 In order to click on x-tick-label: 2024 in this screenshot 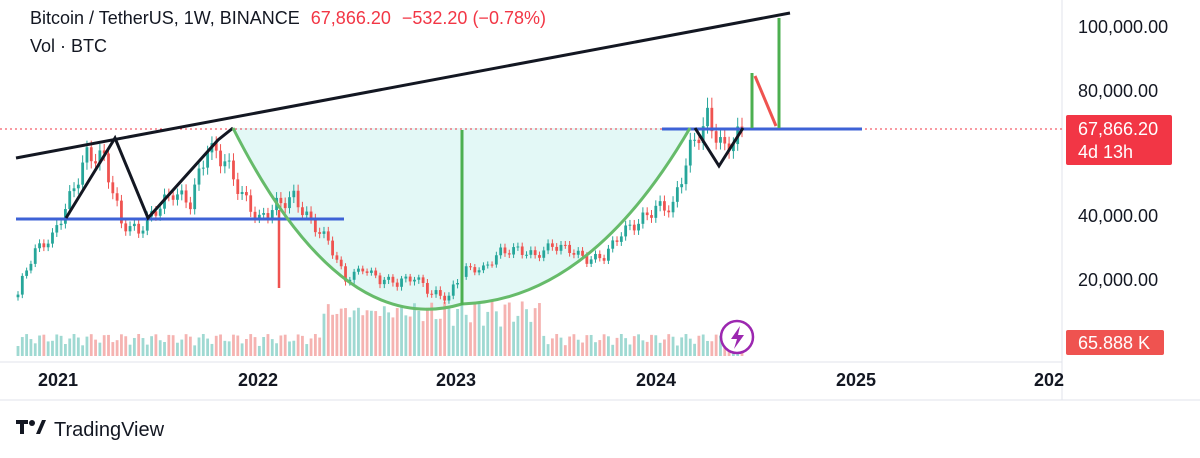, I will do `click(656, 380)`.